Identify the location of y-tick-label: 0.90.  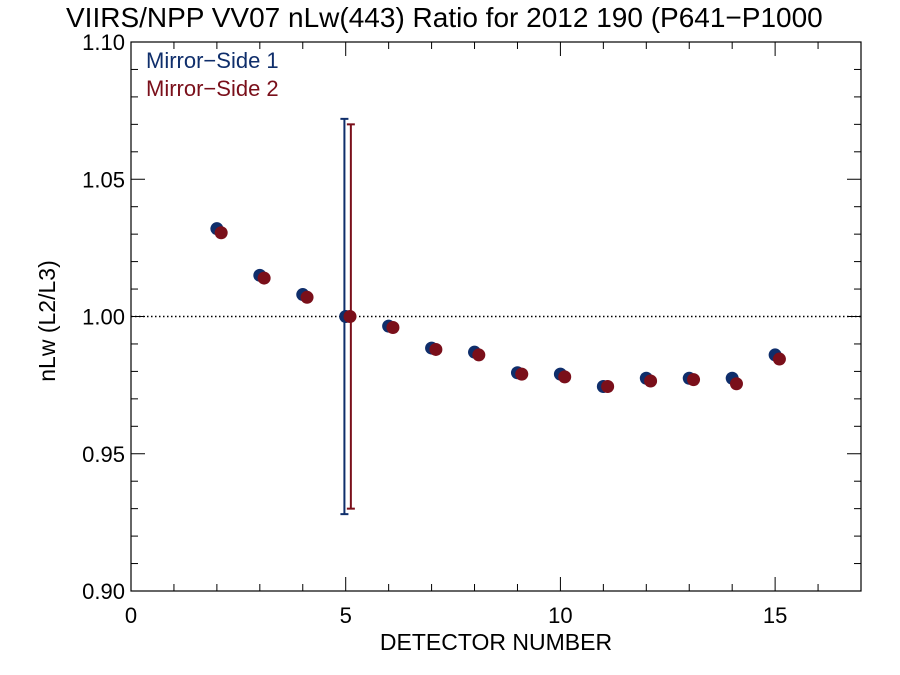
(103, 591).